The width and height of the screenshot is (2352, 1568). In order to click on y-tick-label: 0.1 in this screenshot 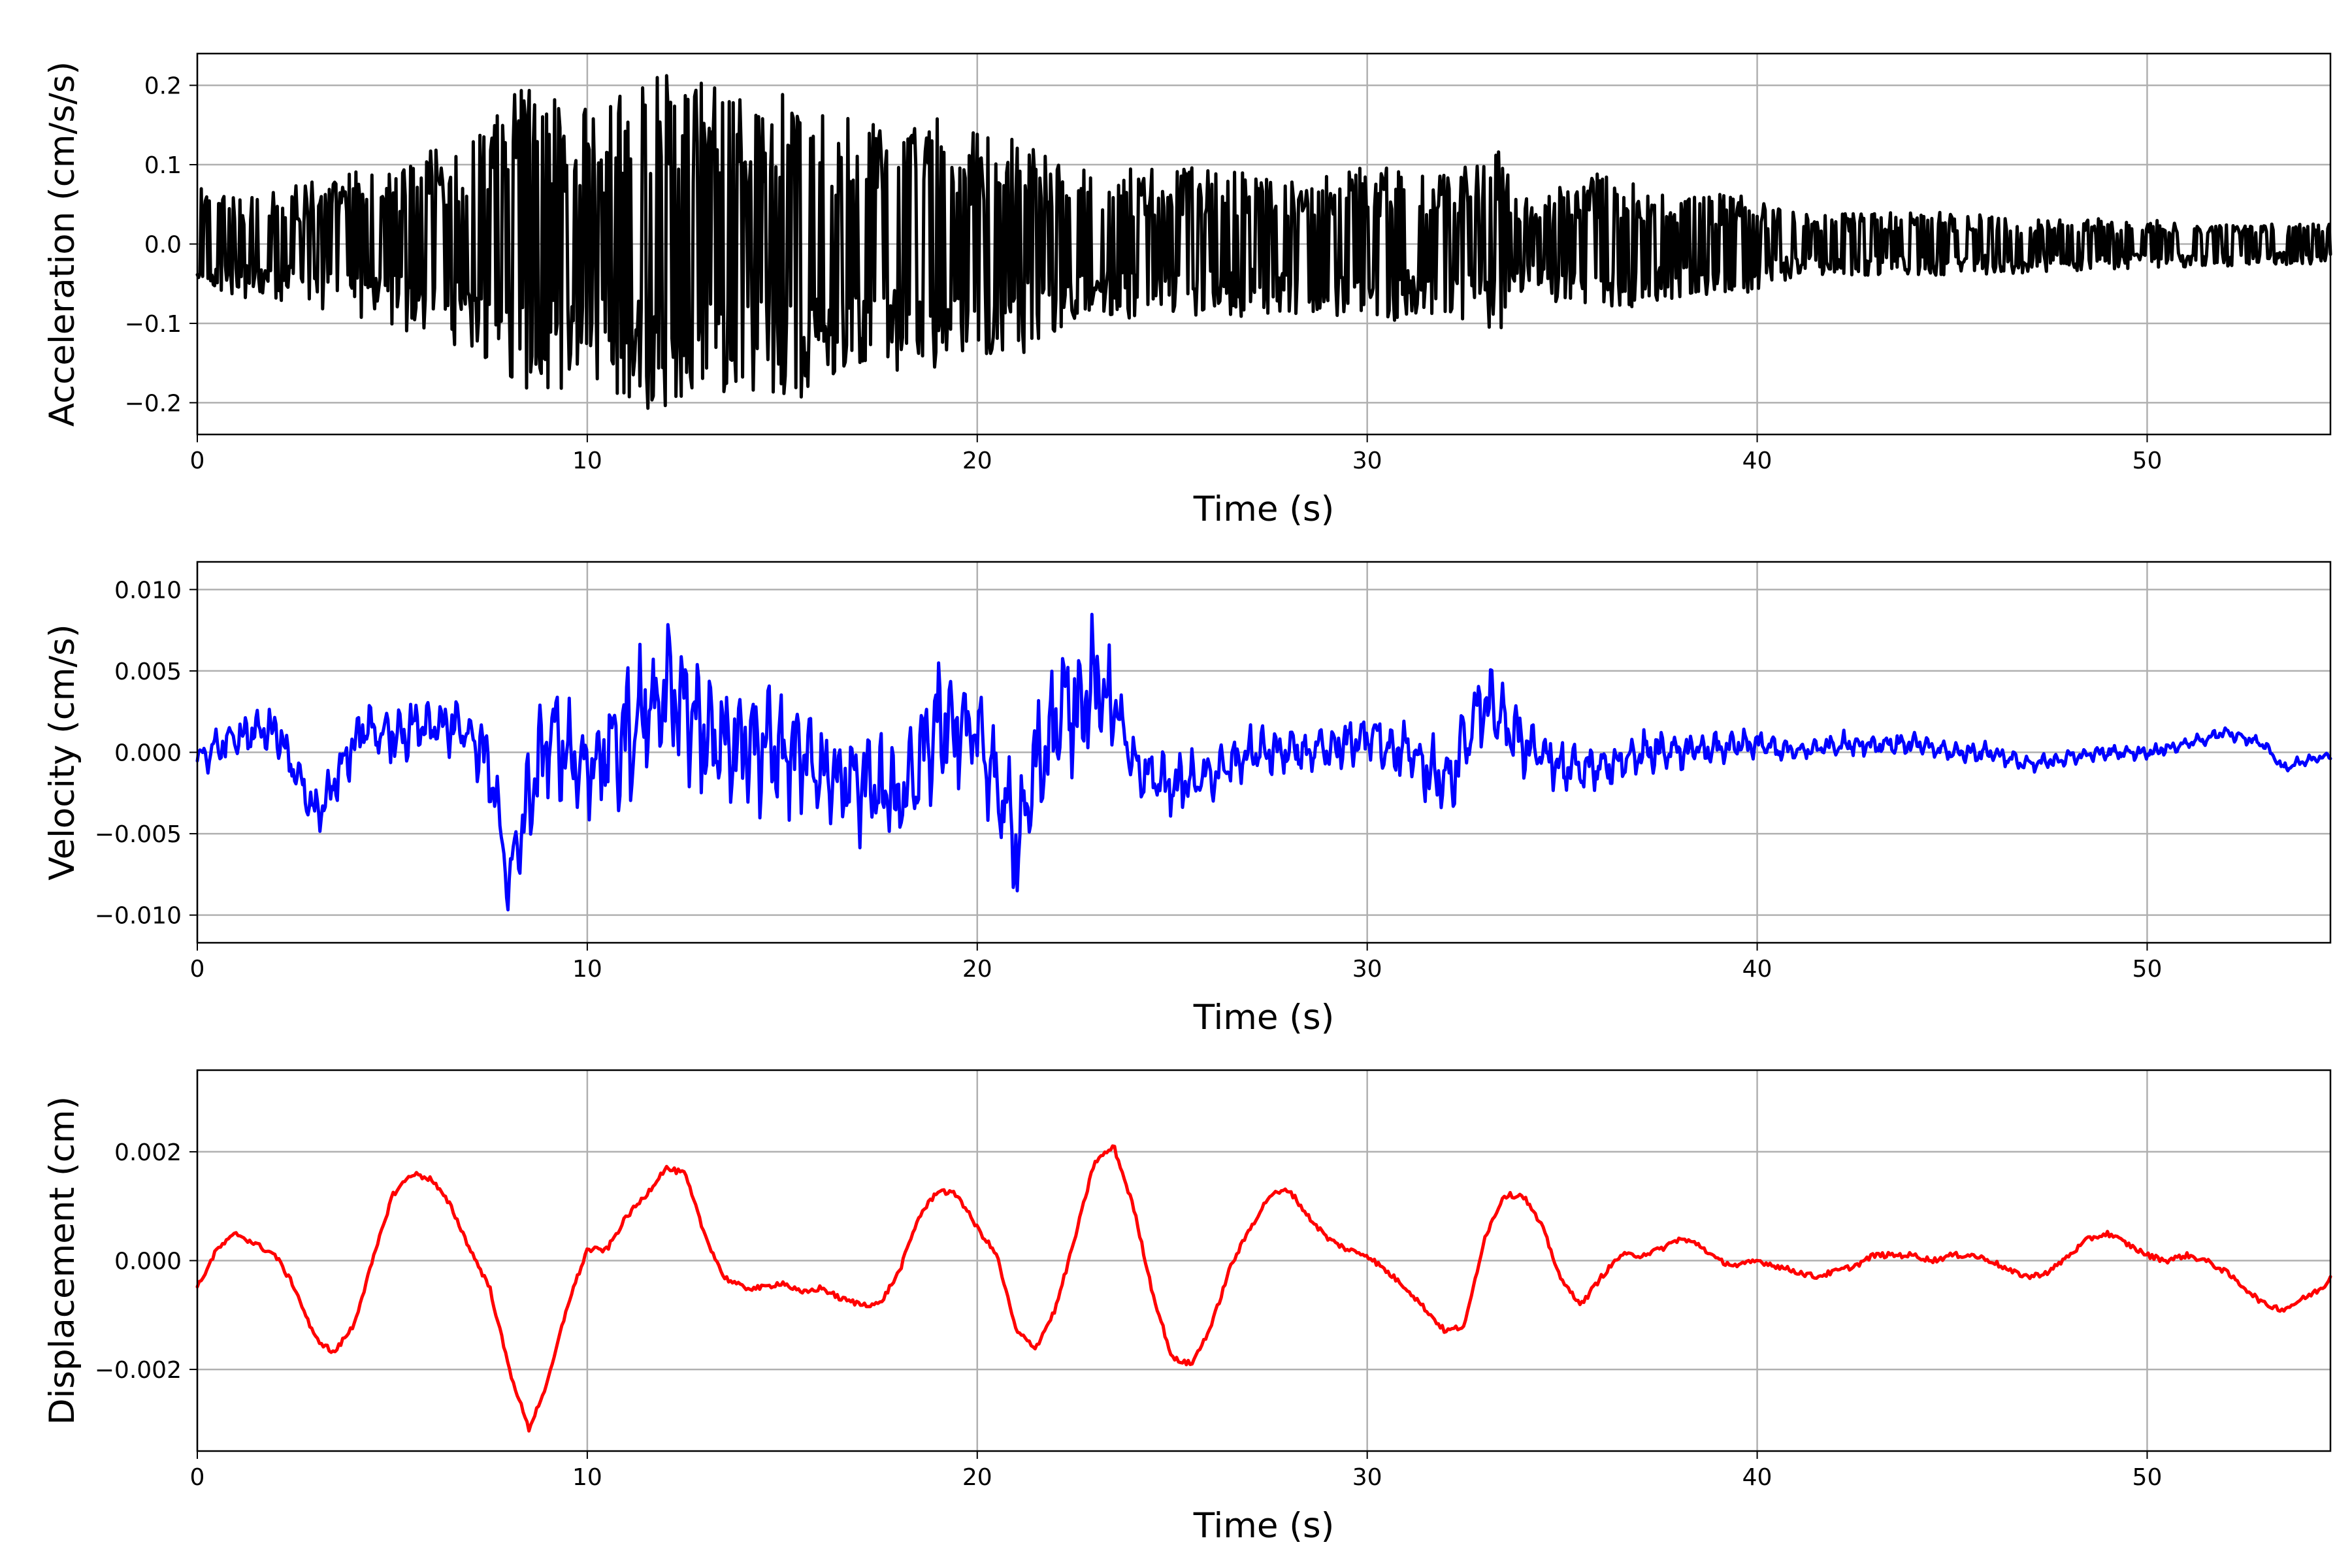, I will do `click(163, 165)`.